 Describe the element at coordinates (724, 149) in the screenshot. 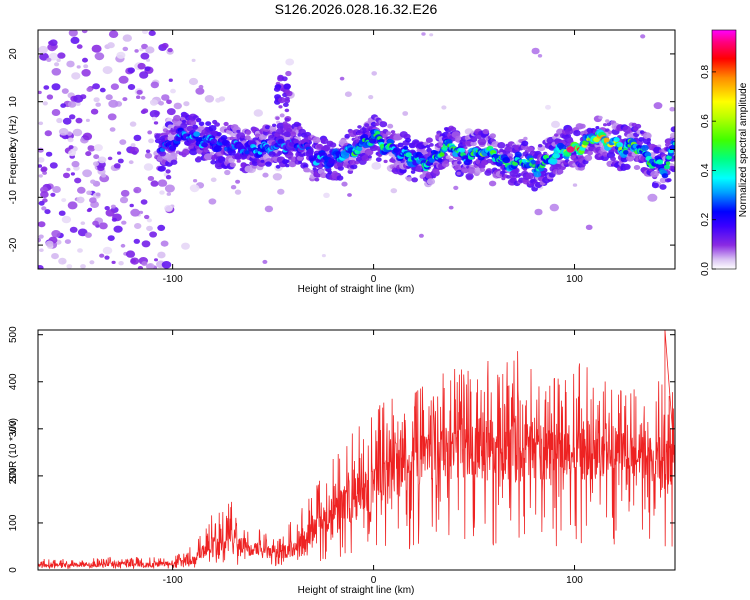

I see `colorbar-gradient` at that location.